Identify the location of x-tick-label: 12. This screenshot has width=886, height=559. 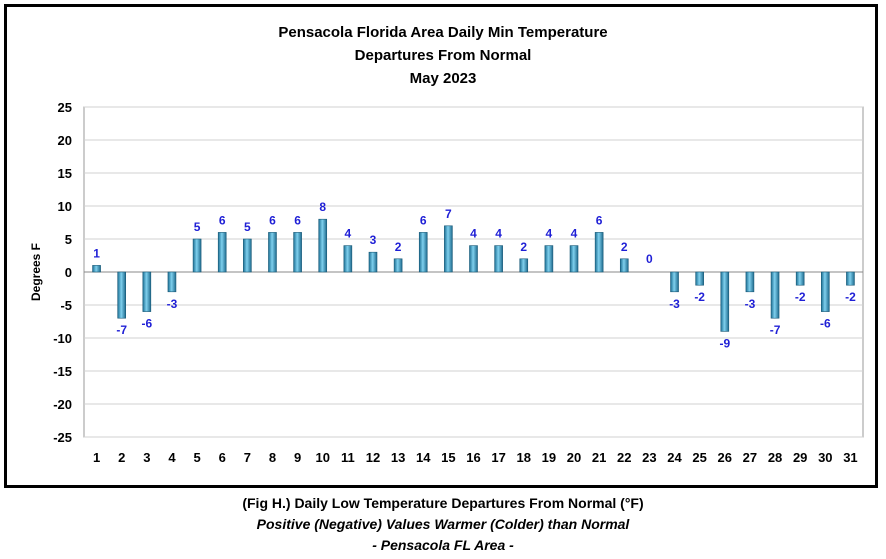
(373, 457).